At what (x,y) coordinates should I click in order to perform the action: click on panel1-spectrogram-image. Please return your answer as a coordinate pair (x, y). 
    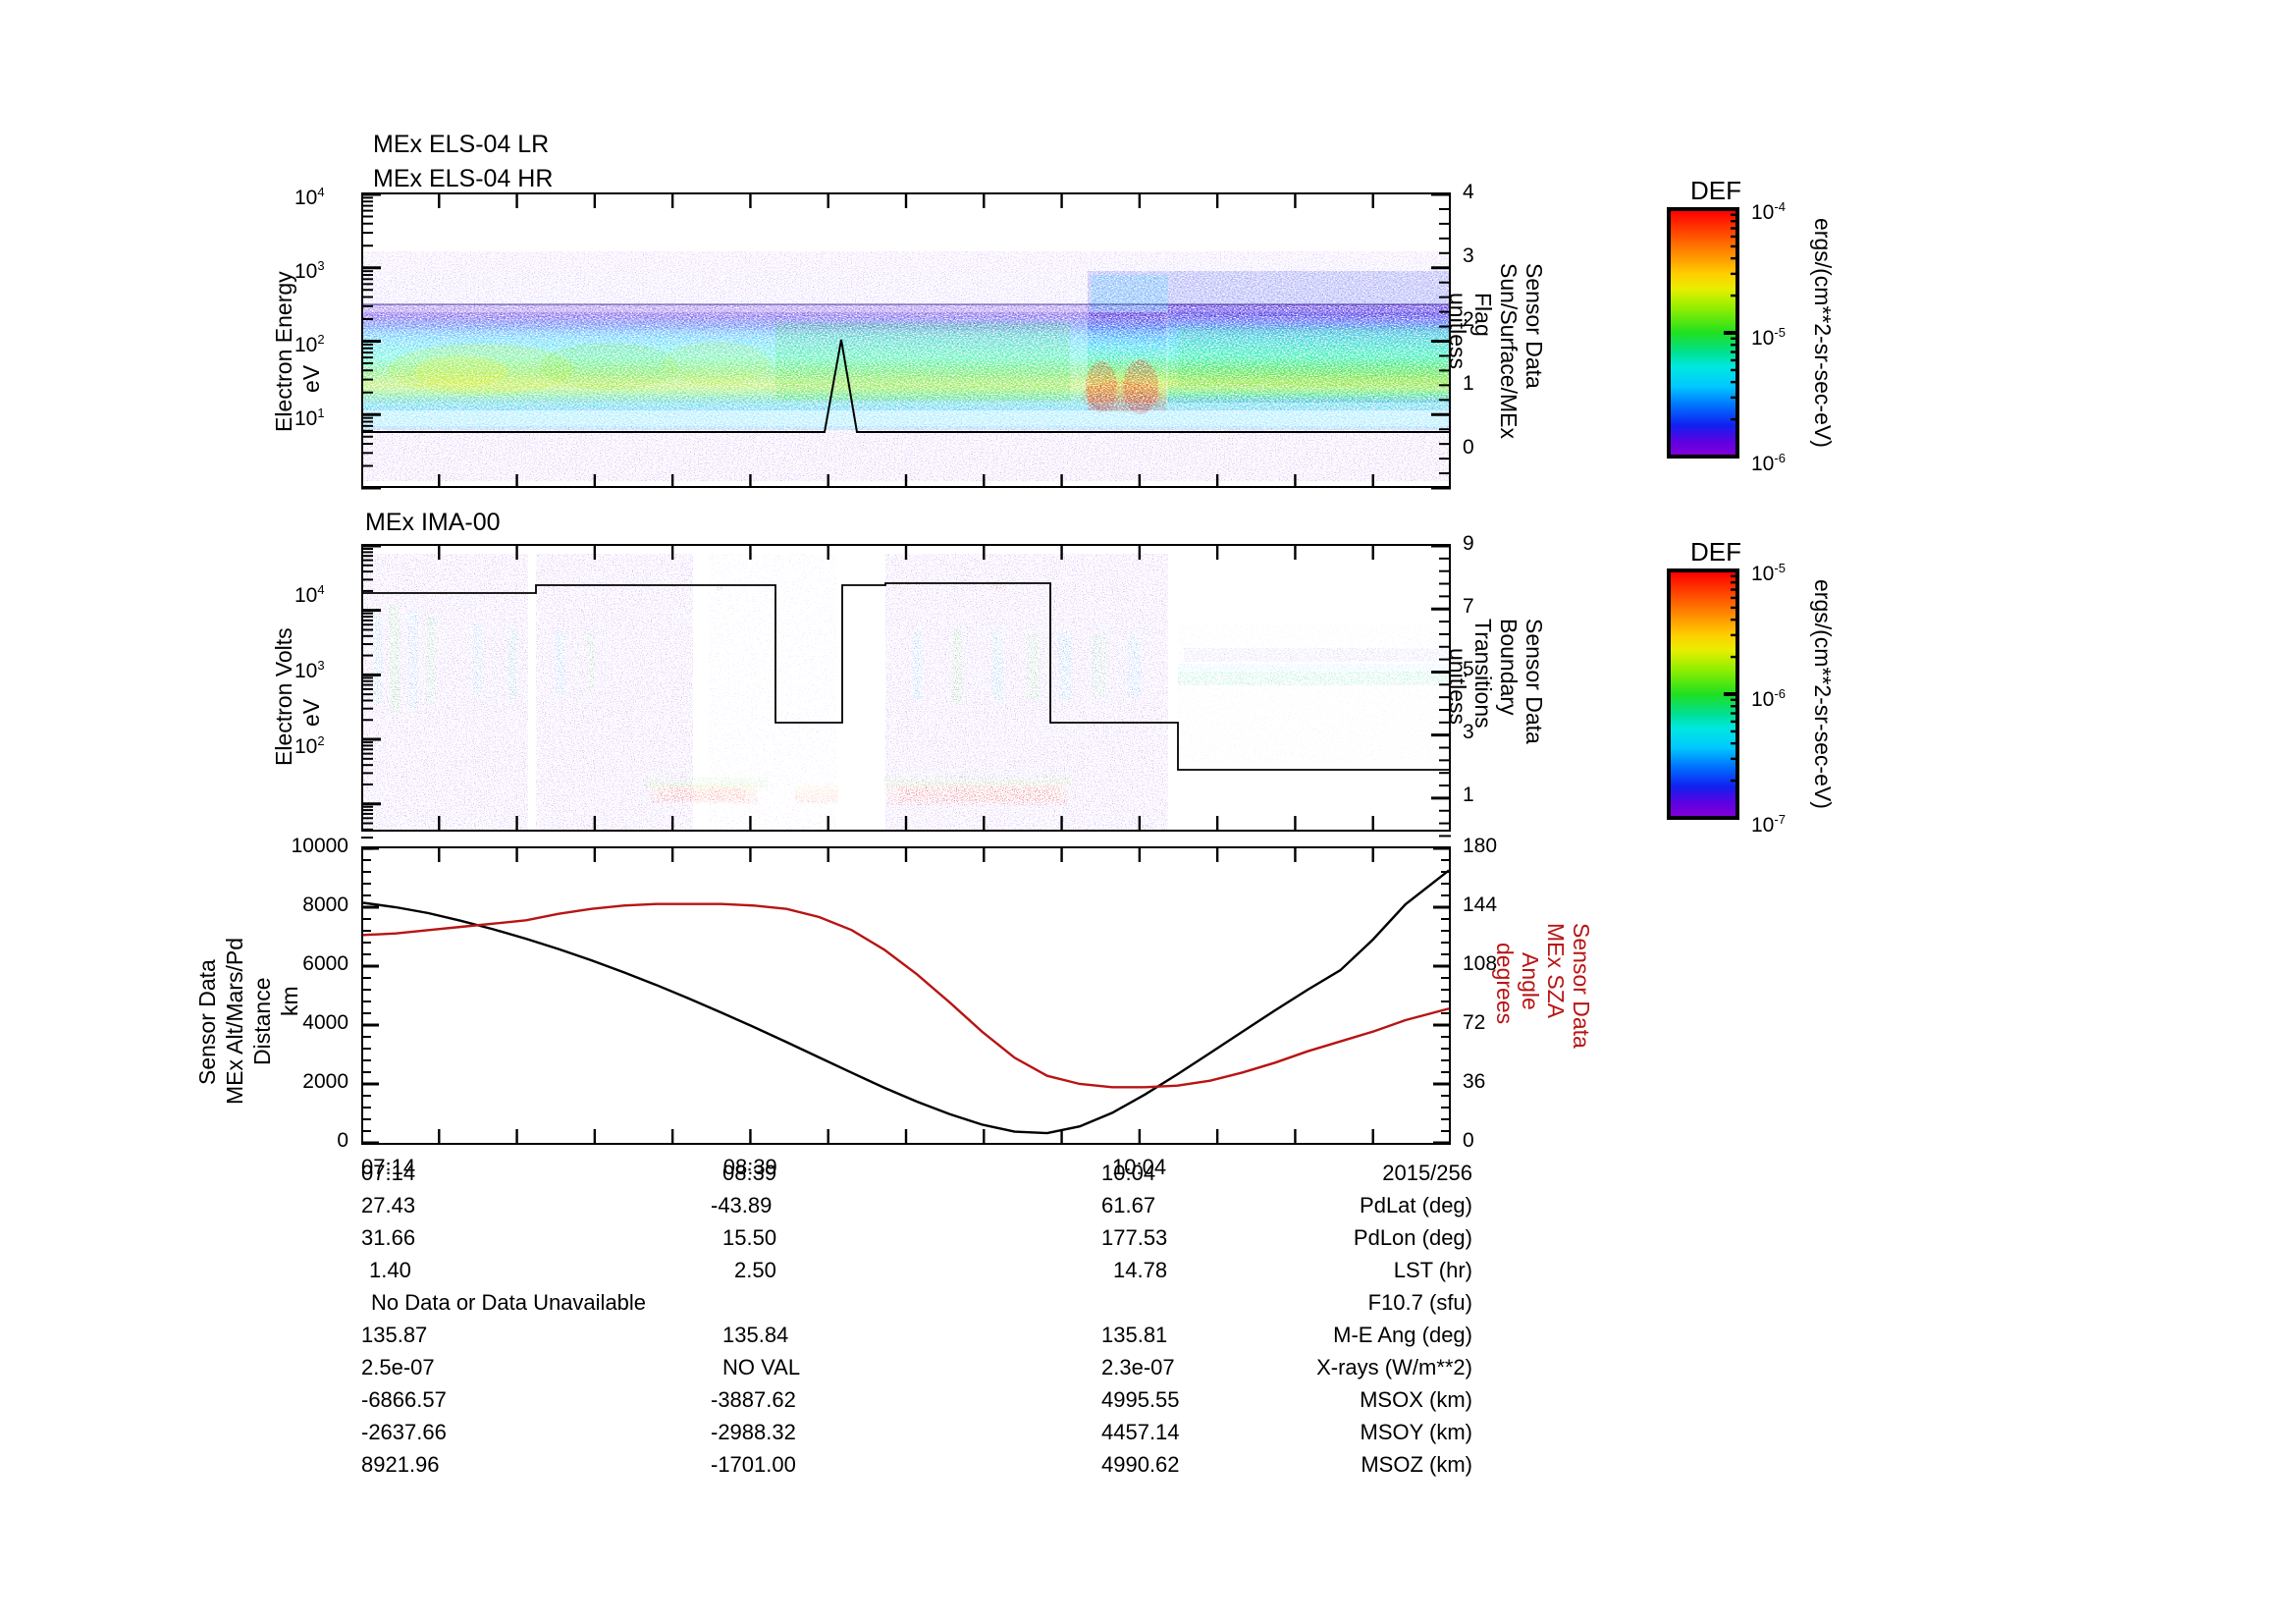
    Looking at the image, I should click on (906, 340).